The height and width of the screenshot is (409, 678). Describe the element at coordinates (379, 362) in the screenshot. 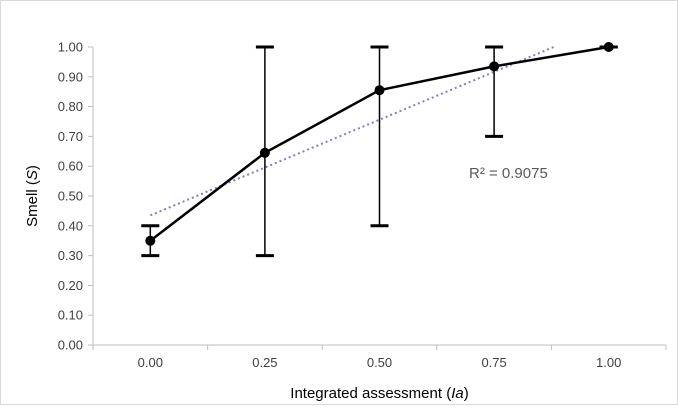

I see `x-tick-label: 0.50` at that location.